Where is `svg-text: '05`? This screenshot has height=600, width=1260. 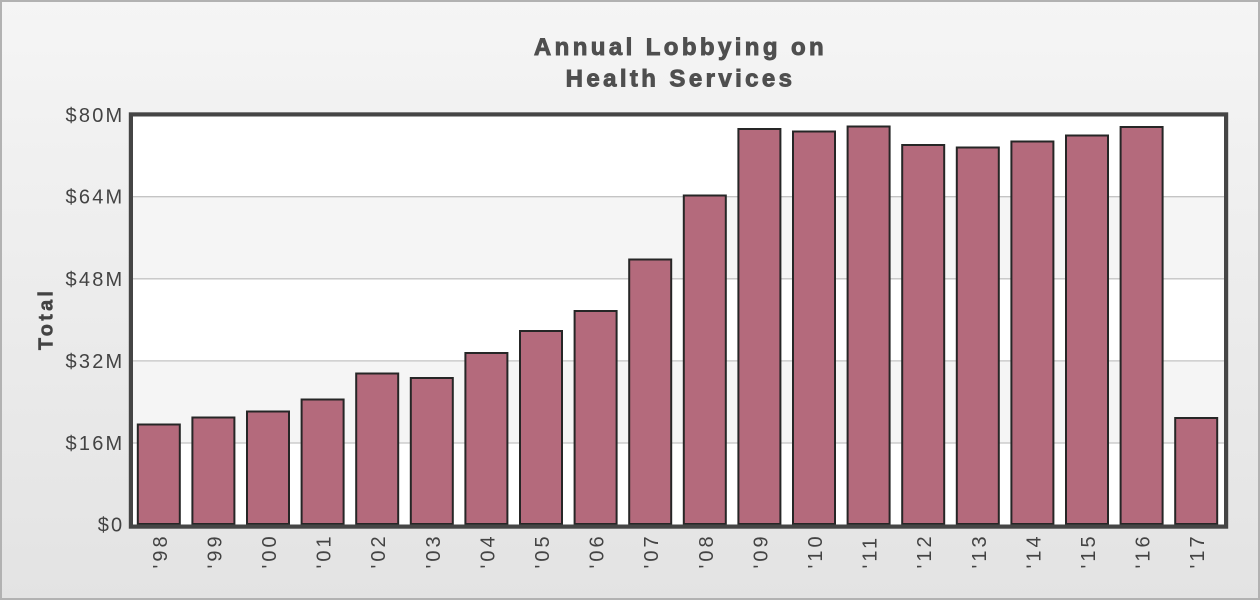
svg-text: '05 is located at coordinates (543, 550).